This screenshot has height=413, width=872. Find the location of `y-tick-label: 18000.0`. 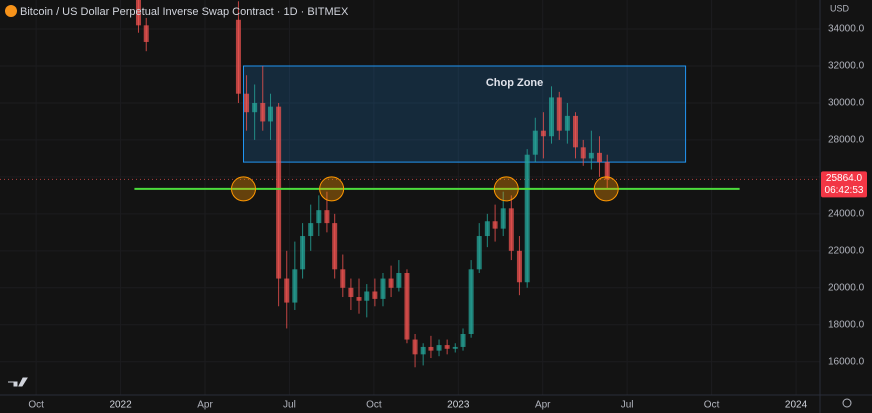

y-tick-label: 18000.0 is located at coordinates (846, 324).